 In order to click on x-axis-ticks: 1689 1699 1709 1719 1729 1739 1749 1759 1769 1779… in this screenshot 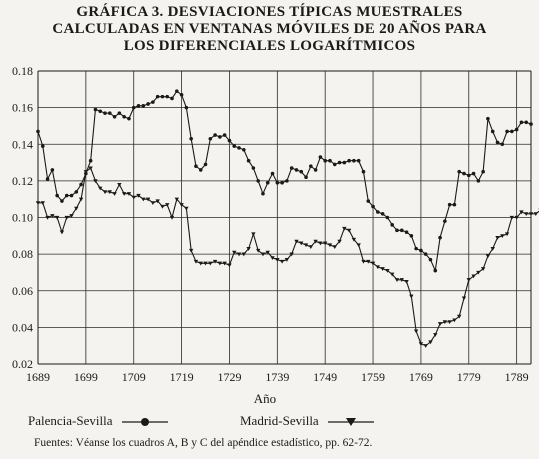, I will do `click(277, 377)`.